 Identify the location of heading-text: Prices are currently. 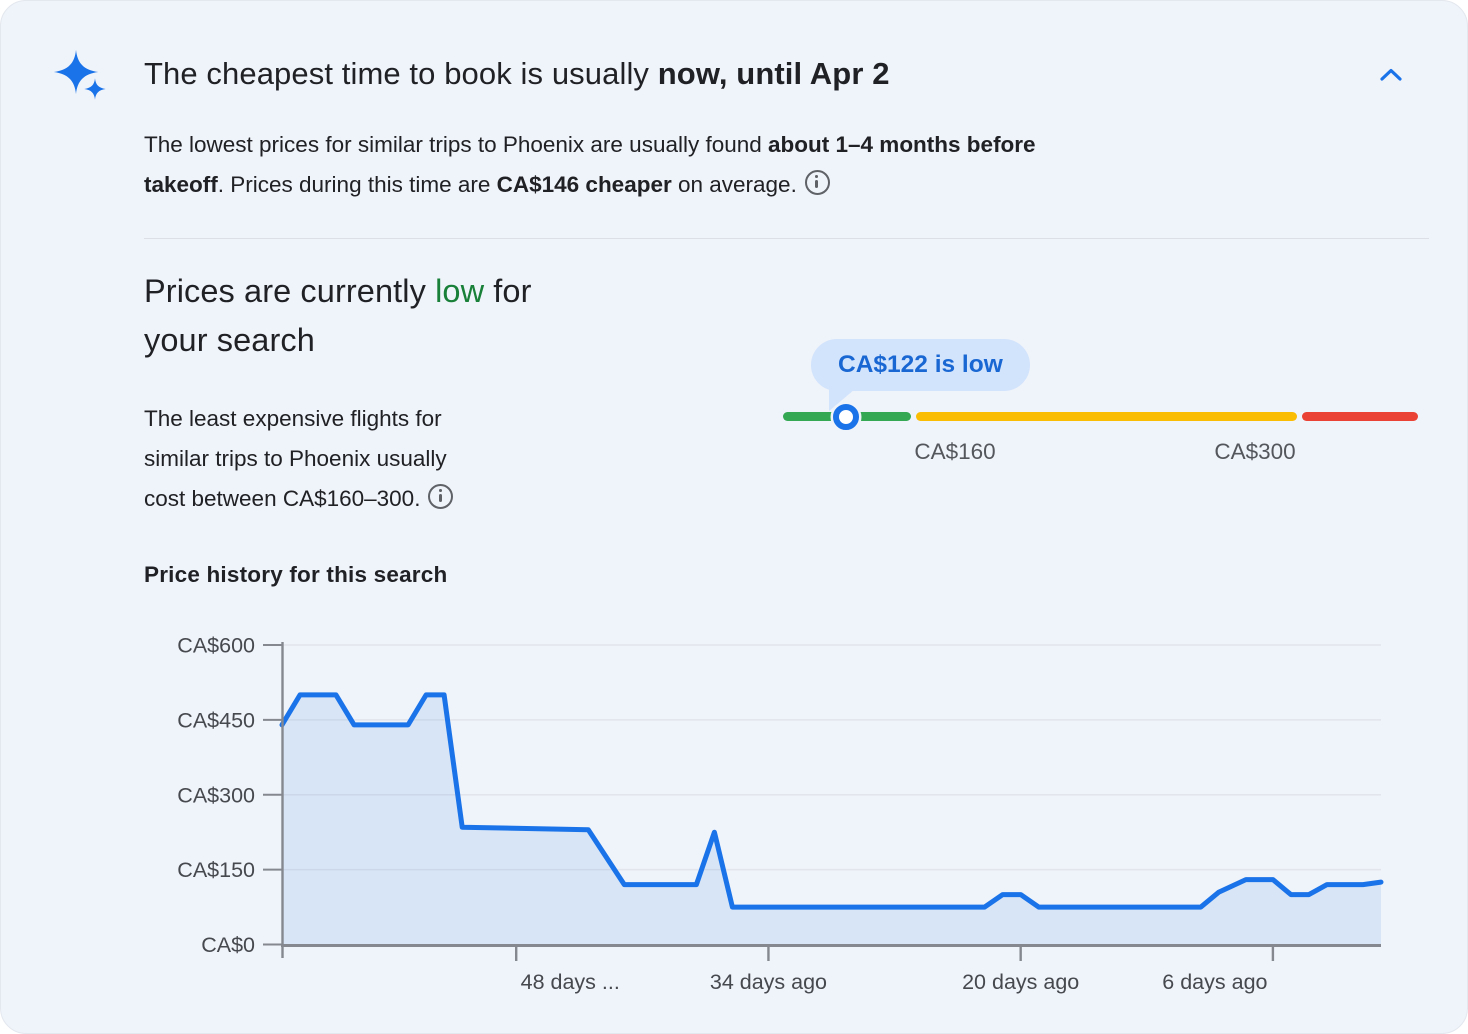
(290, 291).